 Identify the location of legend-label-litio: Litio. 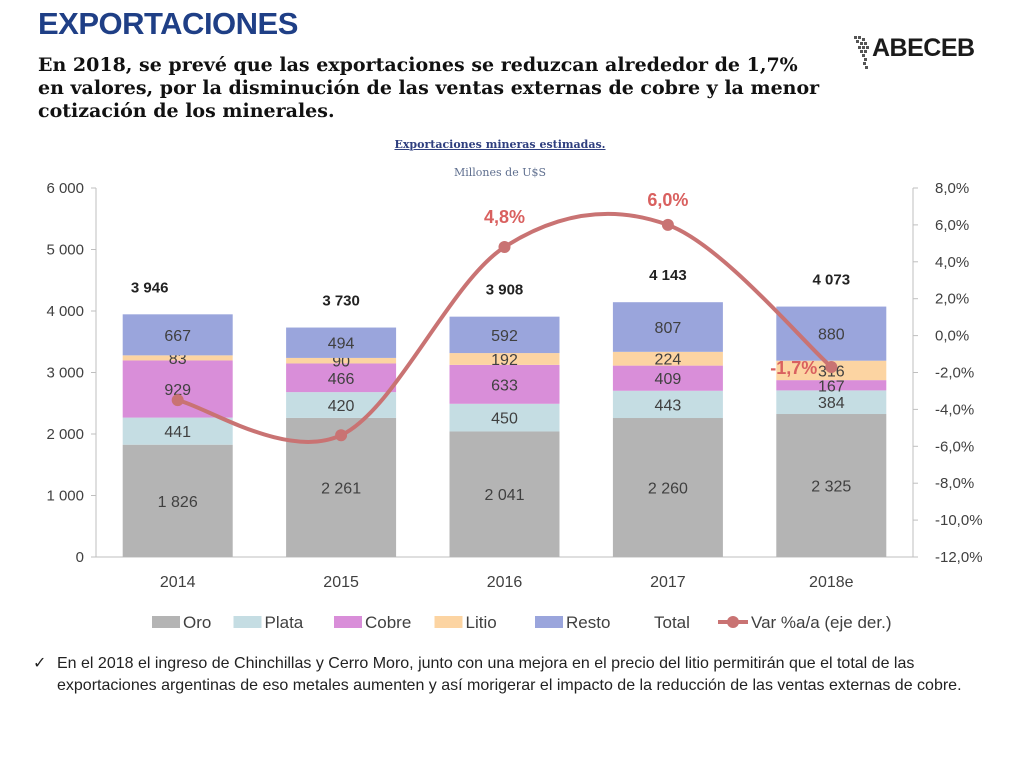
(481, 622).